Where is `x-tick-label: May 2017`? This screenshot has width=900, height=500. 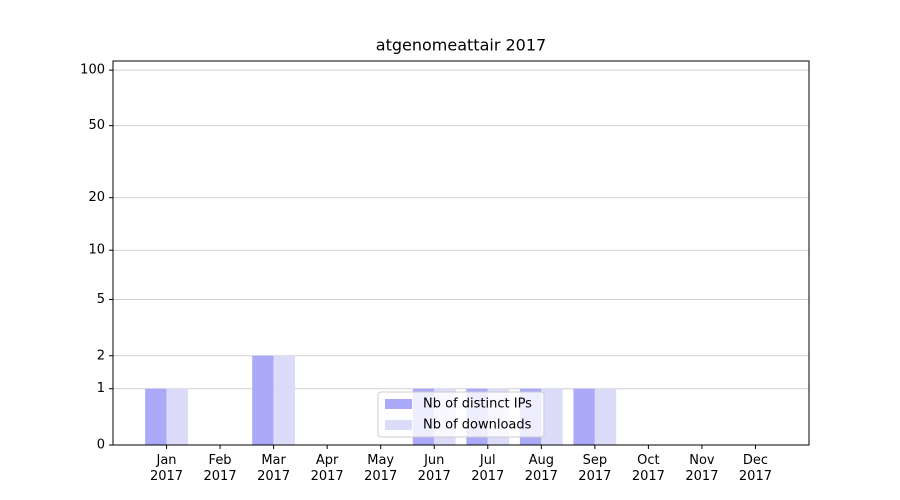 x-tick-label: May 2017 is located at coordinates (381, 468).